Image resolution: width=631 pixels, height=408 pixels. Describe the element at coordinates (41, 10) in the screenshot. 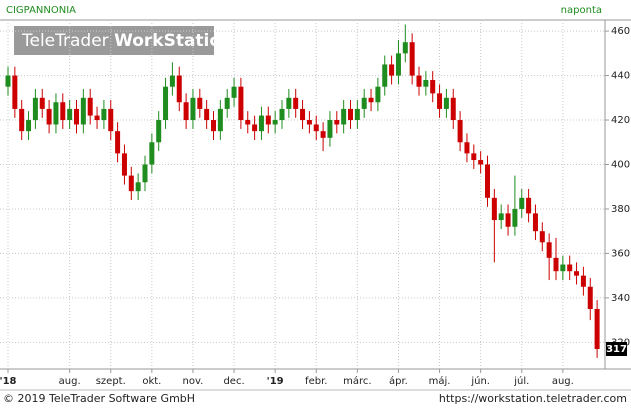

I see `chart-title: CIGPANNONIA` at that location.